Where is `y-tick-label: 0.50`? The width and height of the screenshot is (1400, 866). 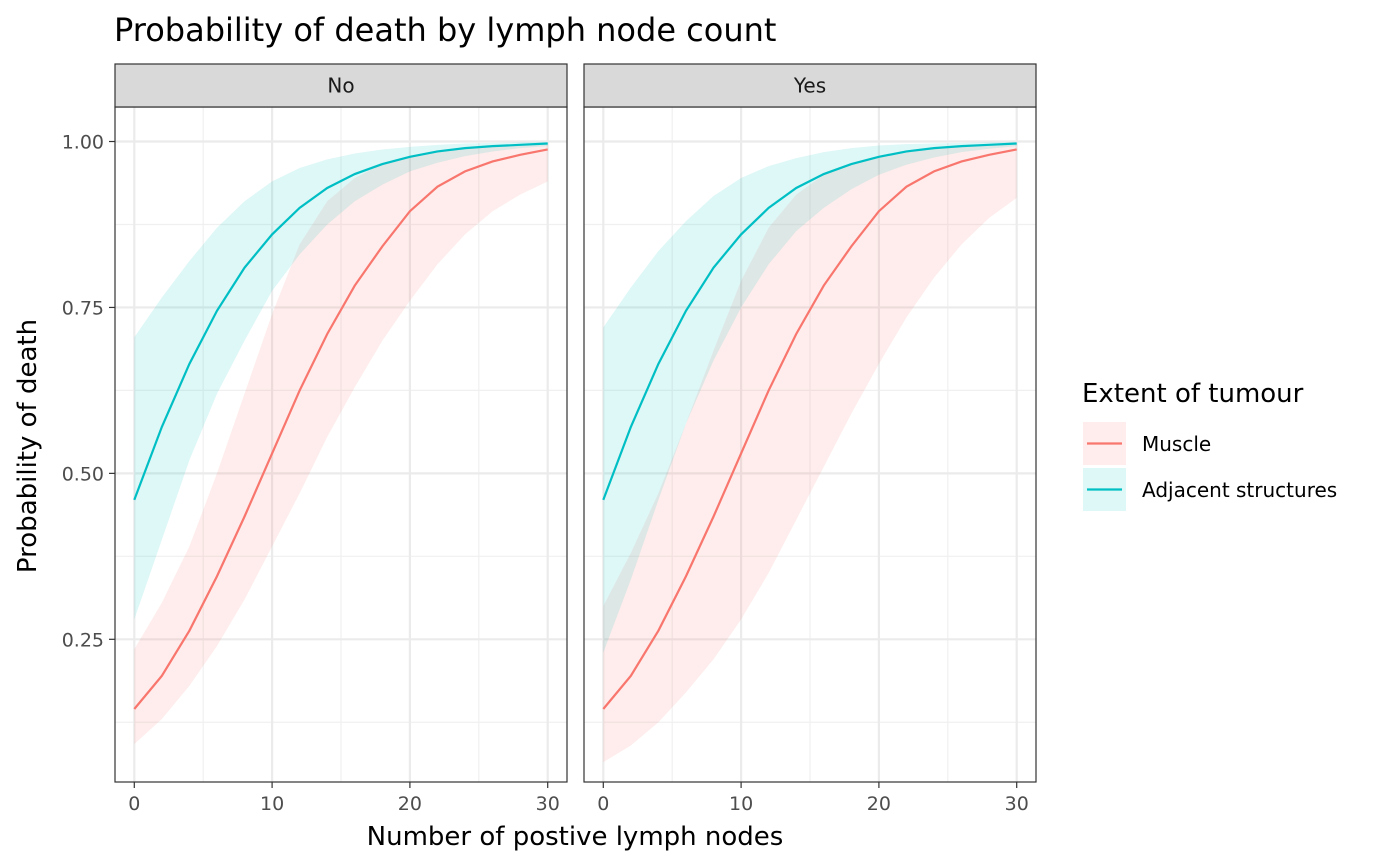 y-tick-label: 0.50 is located at coordinates (83, 474).